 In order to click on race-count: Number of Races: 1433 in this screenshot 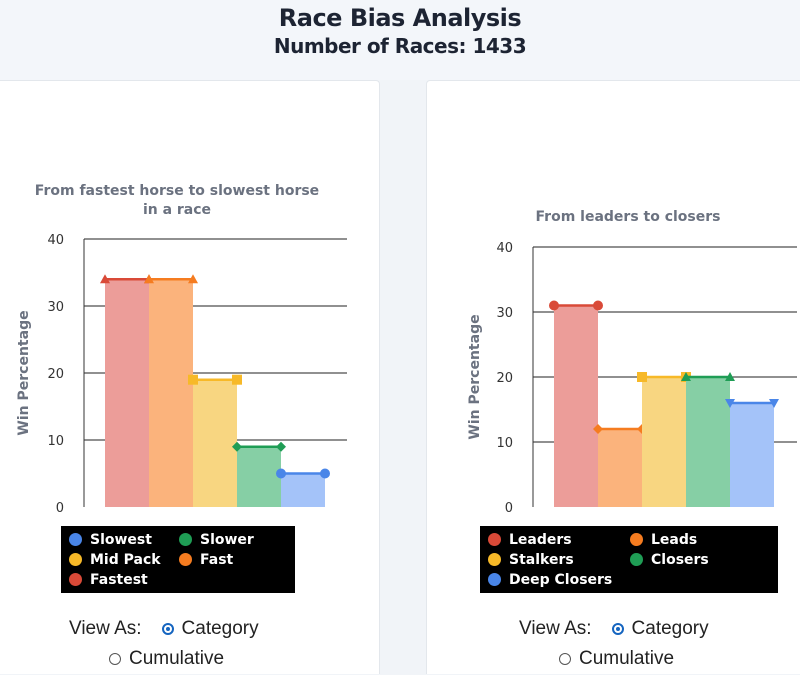, I will do `click(400, 46)`.